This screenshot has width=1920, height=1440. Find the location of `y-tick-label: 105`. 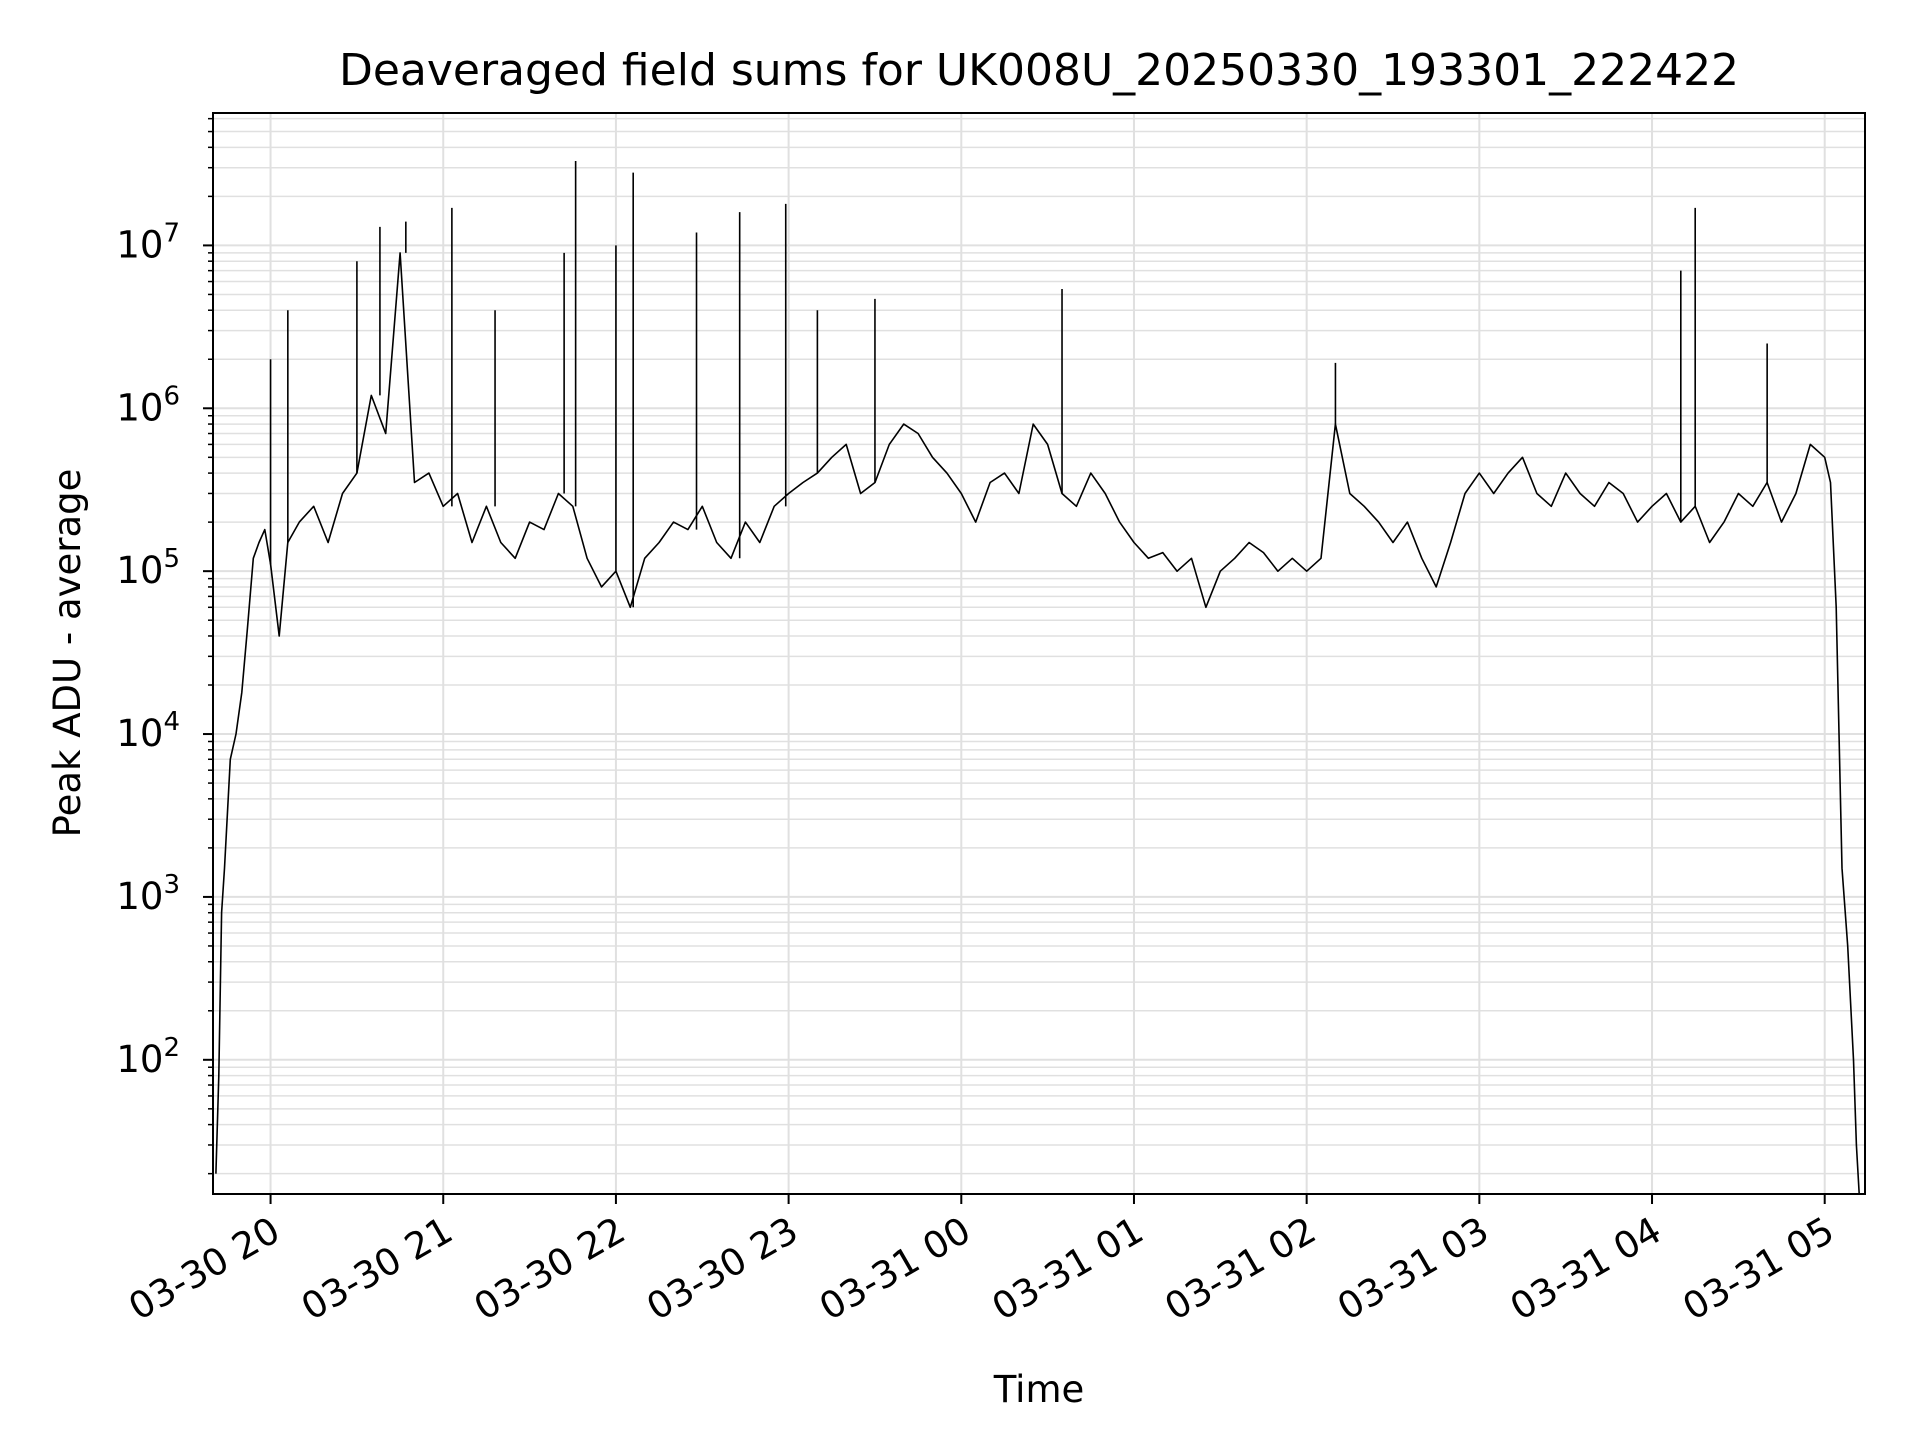

y-tick-label: 105 is located at coordinates (148, 568).